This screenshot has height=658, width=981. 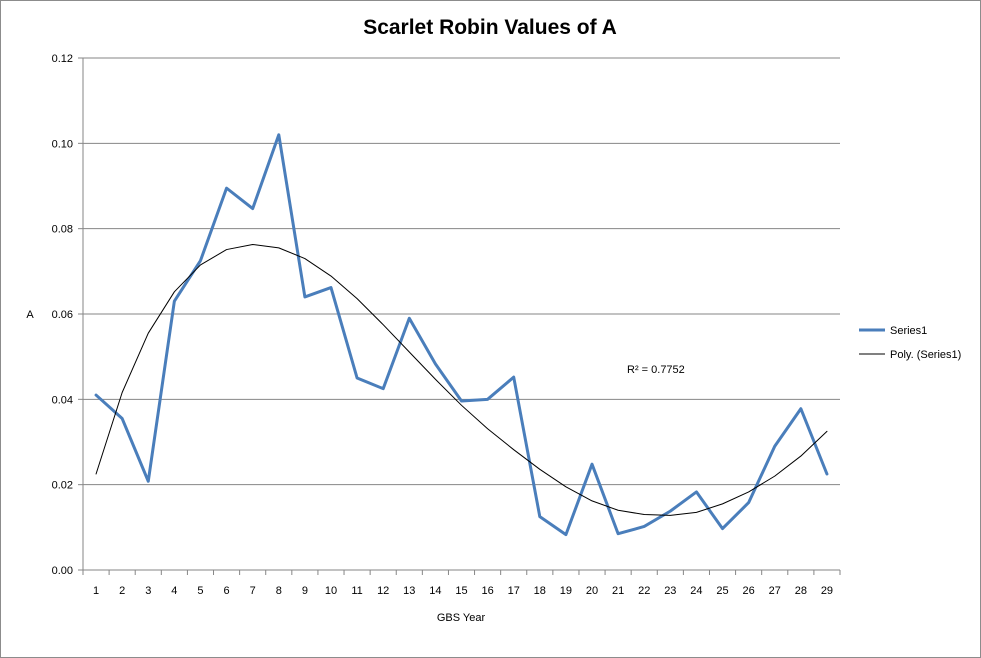 I want to click on x-tick-label: 8, so click(x=279, y=591).